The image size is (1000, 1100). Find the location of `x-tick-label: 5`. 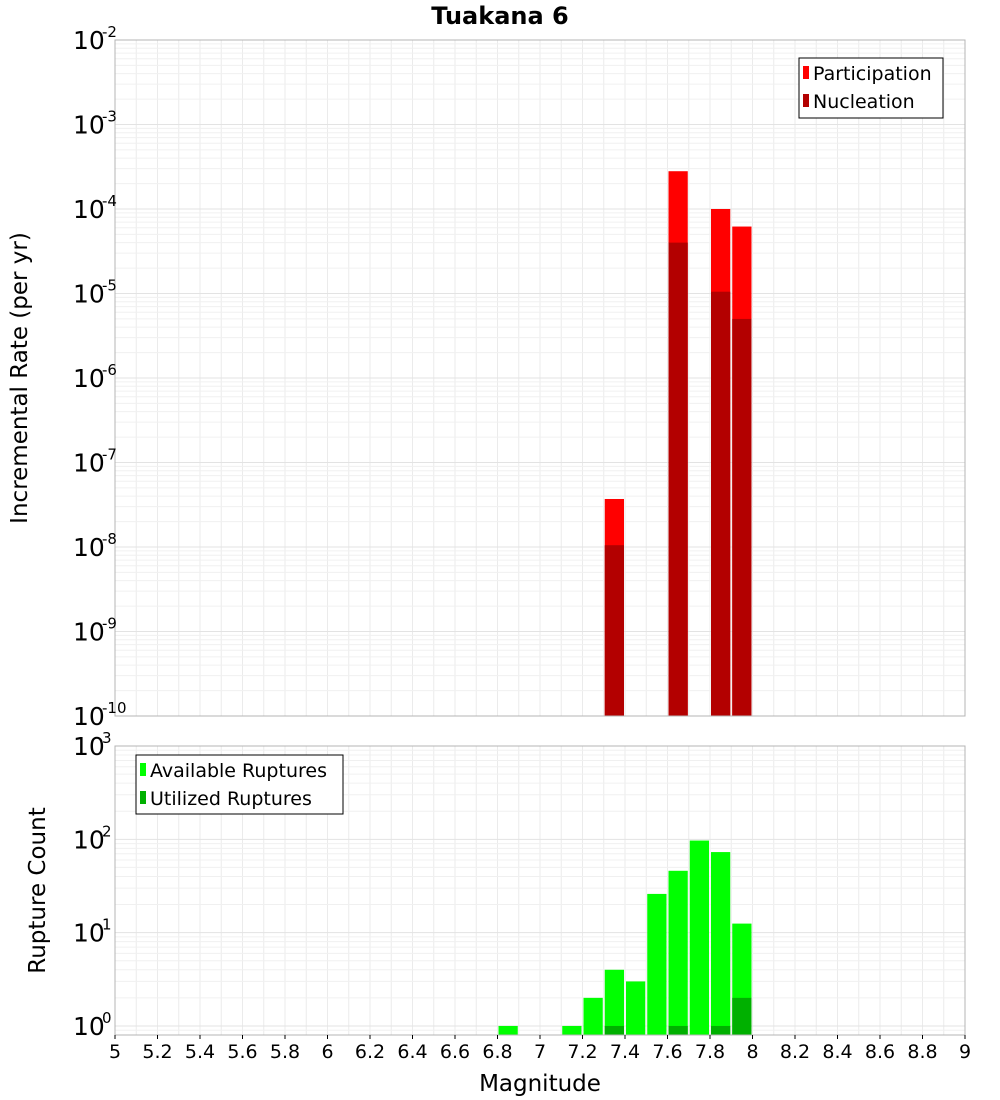

x-tick-label: 5 is located at coordinates (115, 1052).